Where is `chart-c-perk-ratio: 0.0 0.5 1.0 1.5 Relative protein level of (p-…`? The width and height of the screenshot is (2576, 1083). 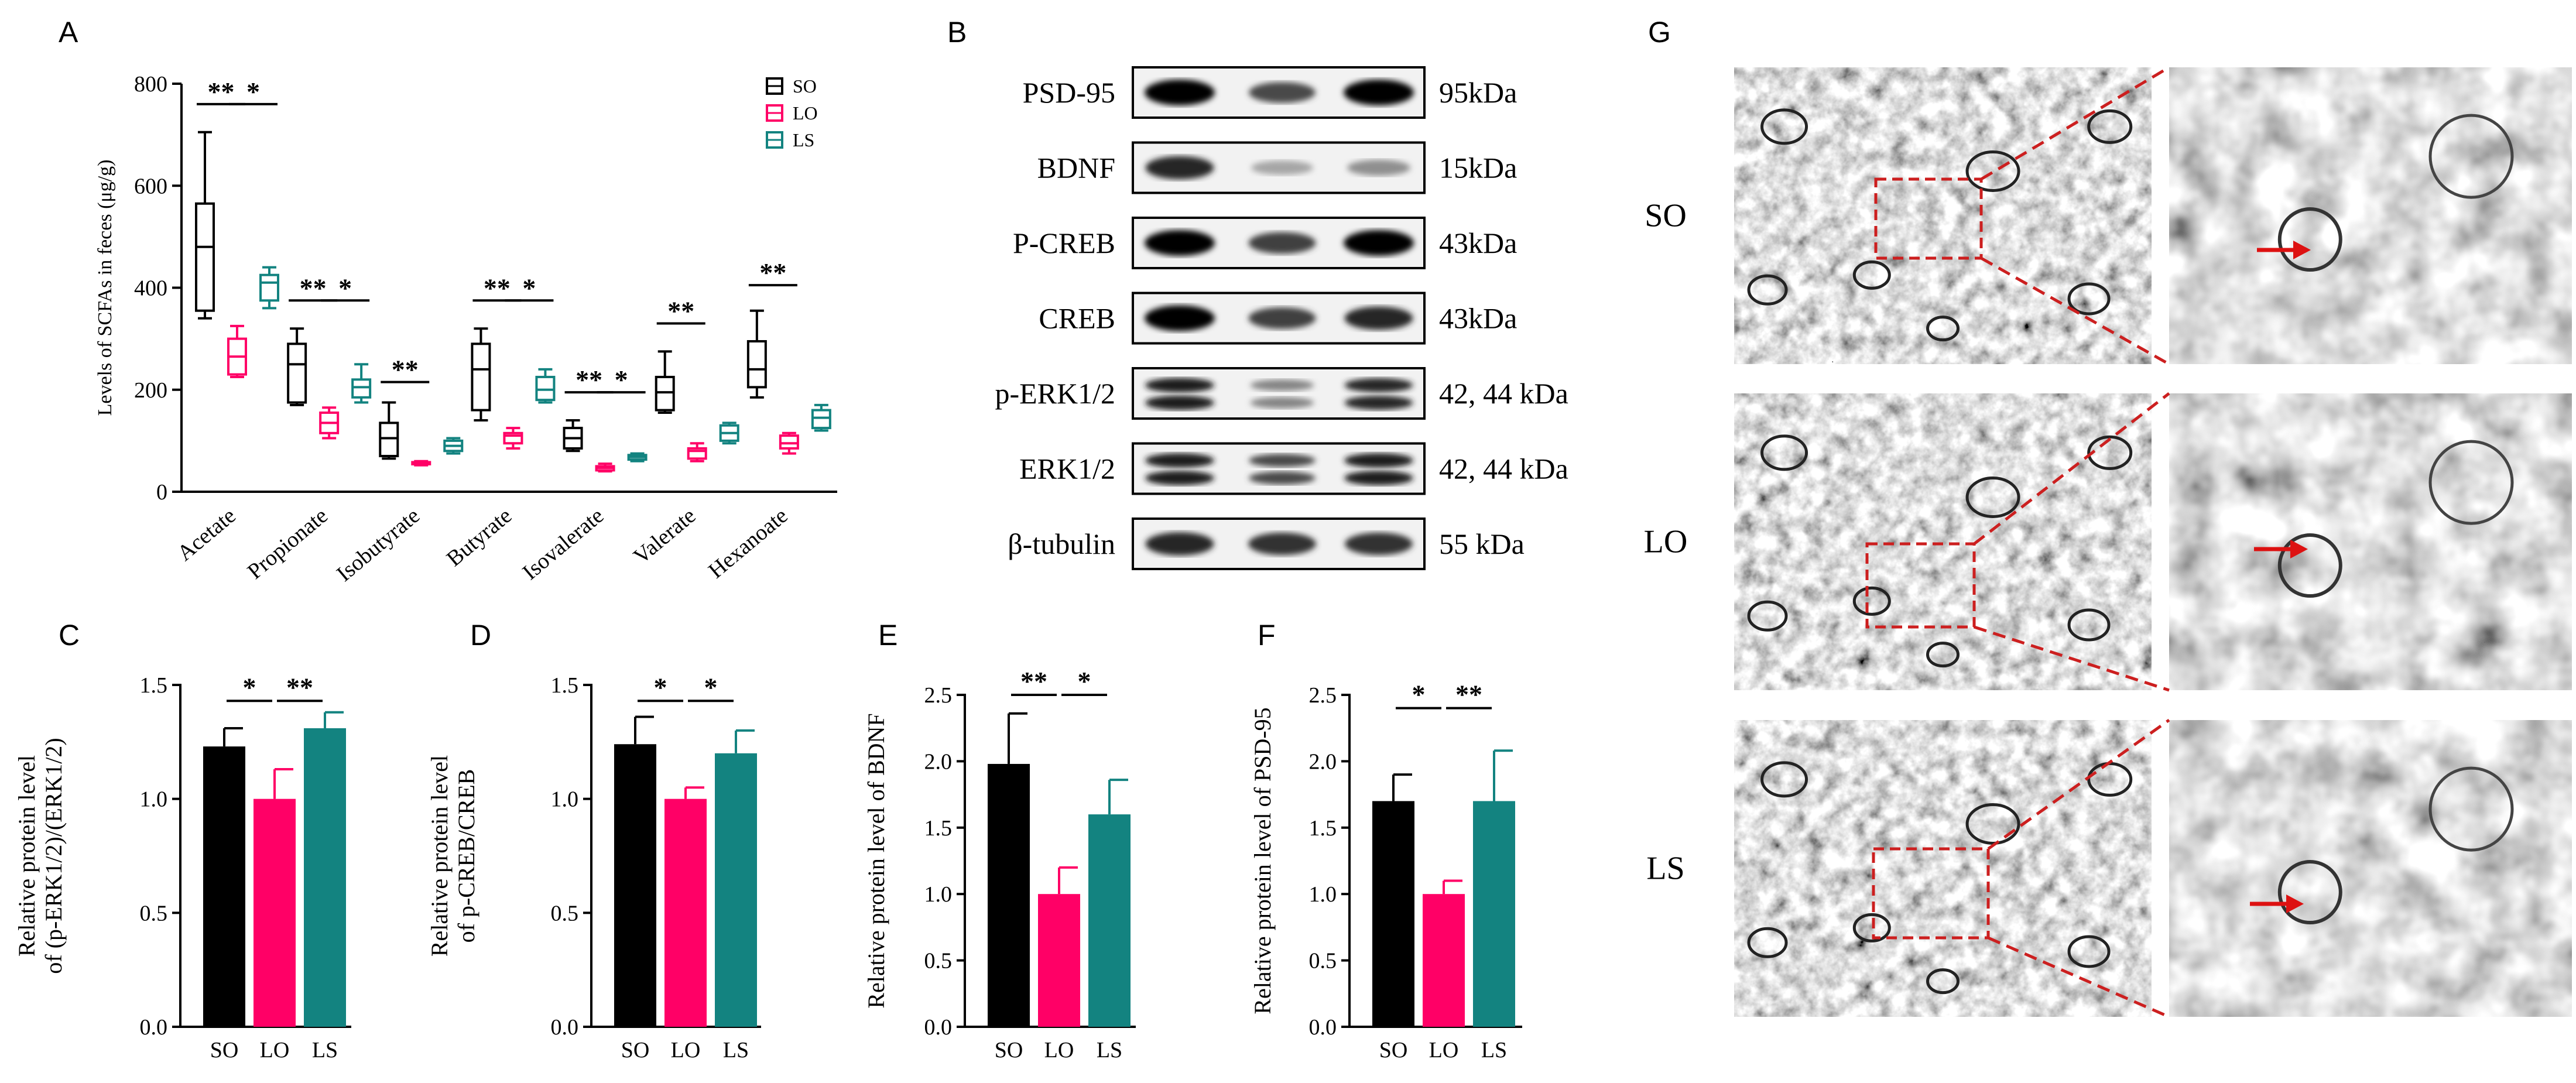
chart-c-perk-ratio: 0.0 0.5 1.0 1.5 Relative protein level of (p-… is located at coordinates (182, 867).